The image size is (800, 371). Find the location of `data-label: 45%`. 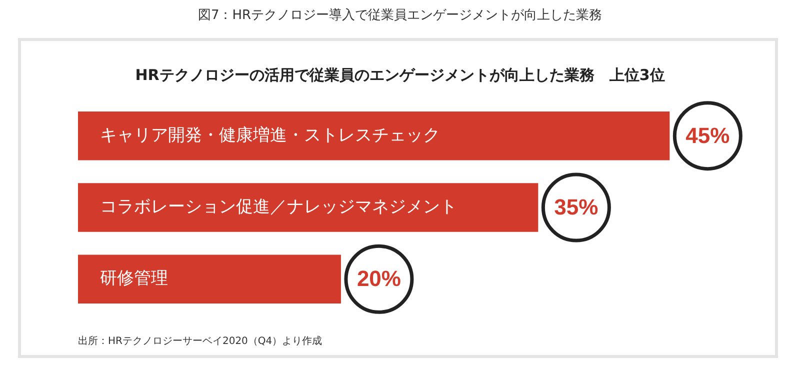

data-label: 45% is located at coordinates (708, 135).